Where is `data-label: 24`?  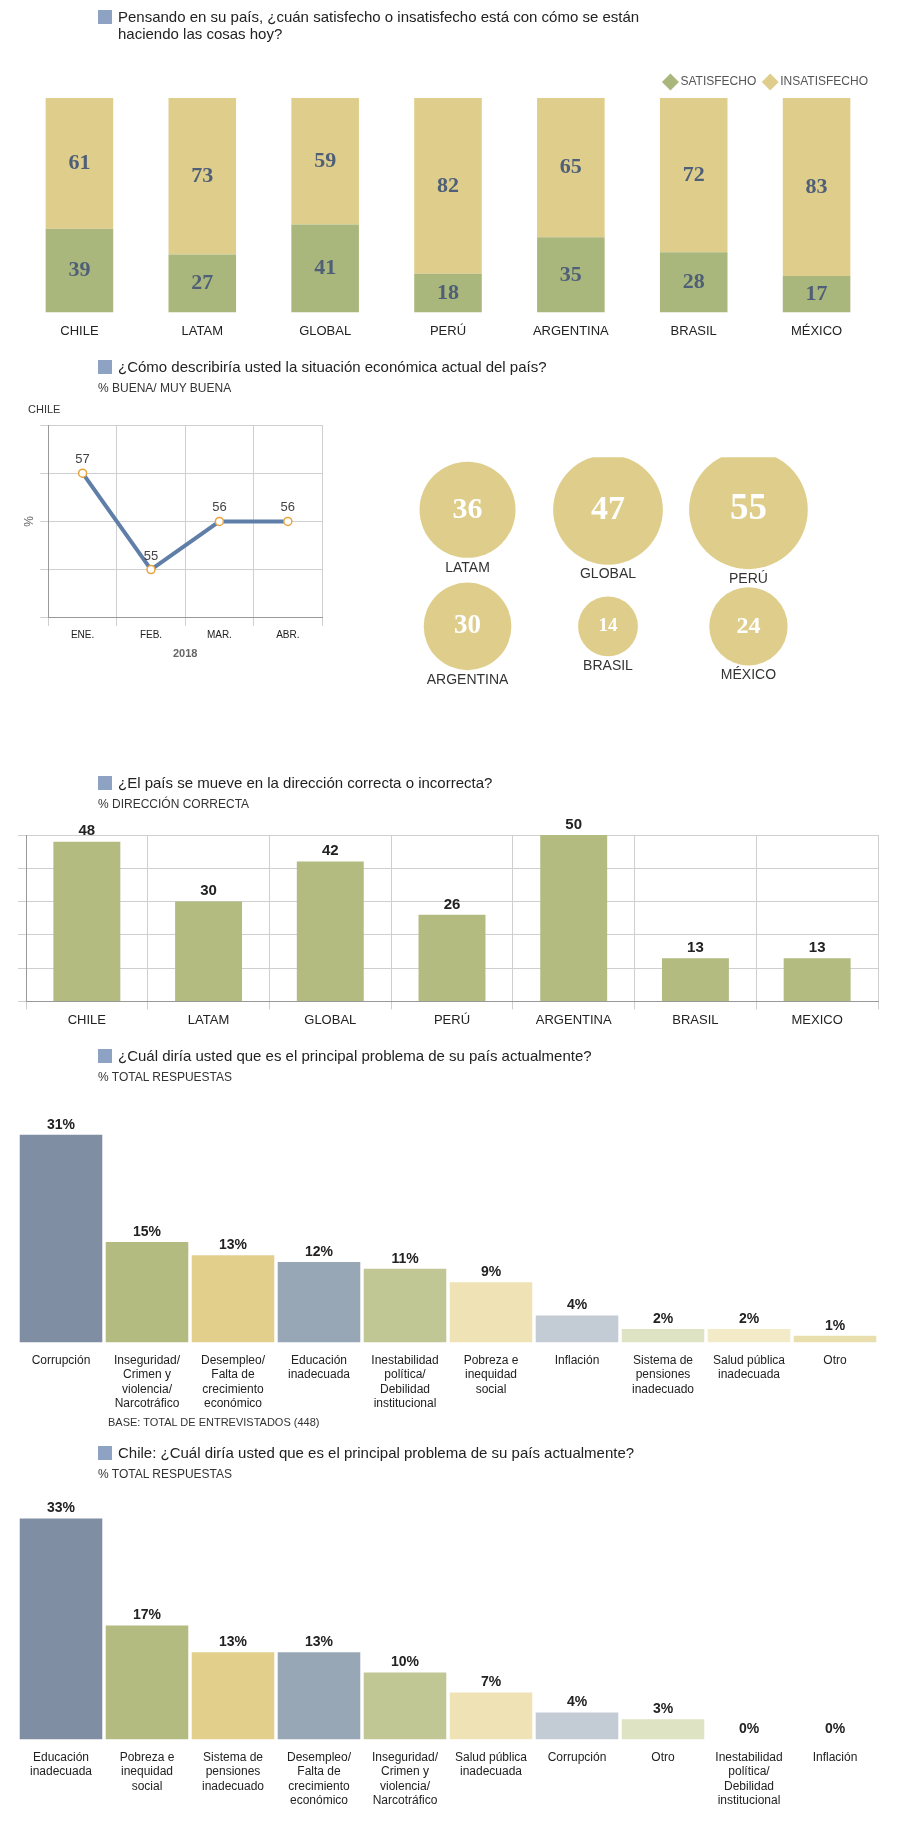 data-label: 24 is located at coordinates (748, 624).